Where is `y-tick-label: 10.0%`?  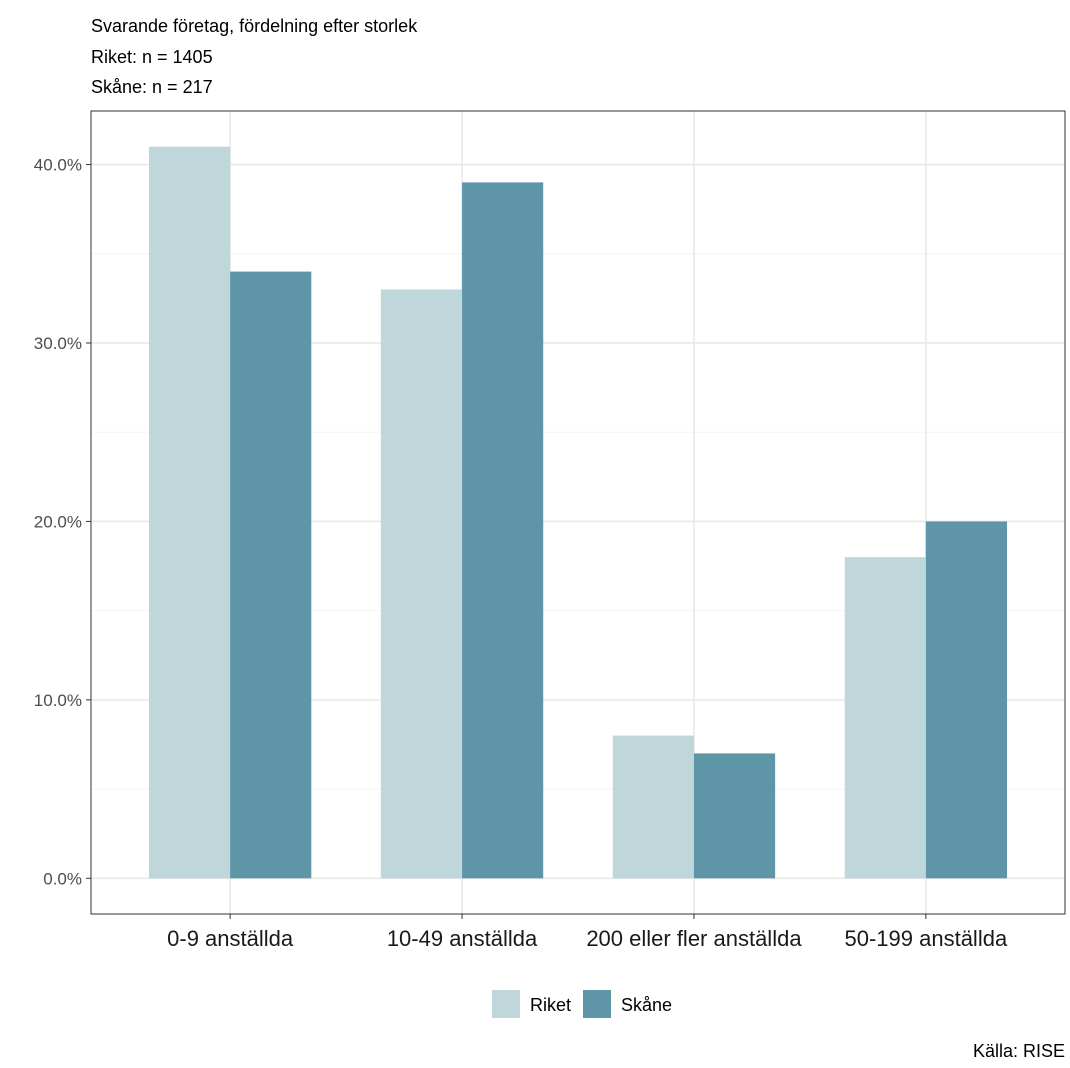 y-tick-label: 10.0% is located at coordinates (58, 700).